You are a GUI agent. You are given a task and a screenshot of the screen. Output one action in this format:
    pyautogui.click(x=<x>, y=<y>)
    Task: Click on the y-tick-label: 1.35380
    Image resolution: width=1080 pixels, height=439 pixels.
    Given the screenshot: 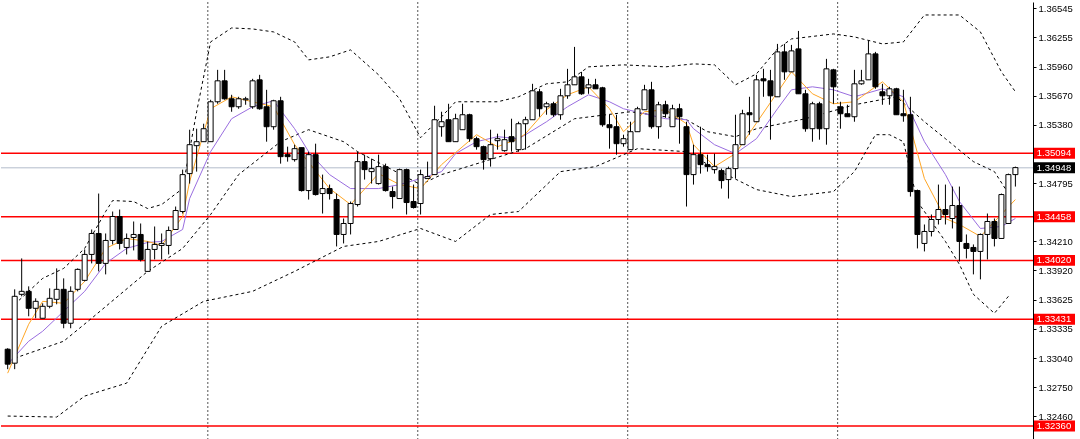 What is the action you would take?
    pyautogui.click(x=1055, y=125)
    